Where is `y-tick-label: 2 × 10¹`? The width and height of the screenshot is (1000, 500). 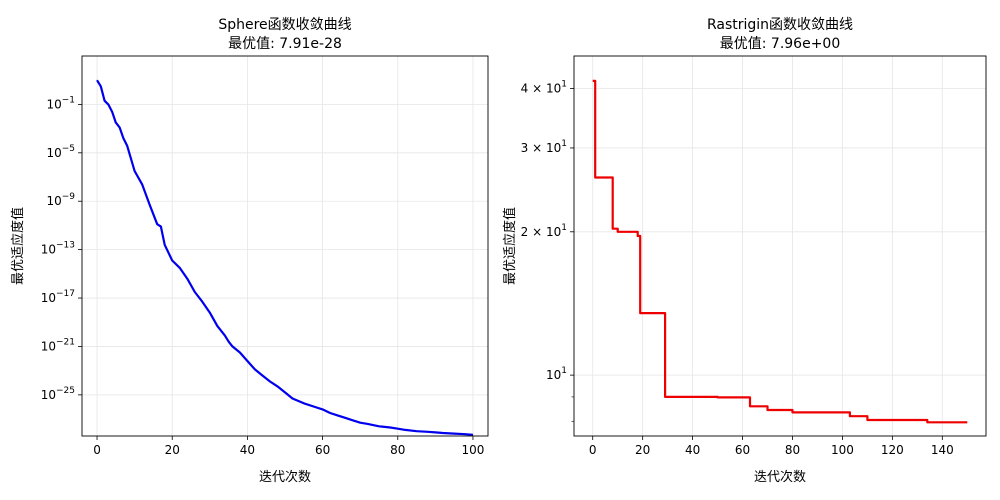 y-tick-label: 2 × 10¹ is located at coordinates (544, 231).